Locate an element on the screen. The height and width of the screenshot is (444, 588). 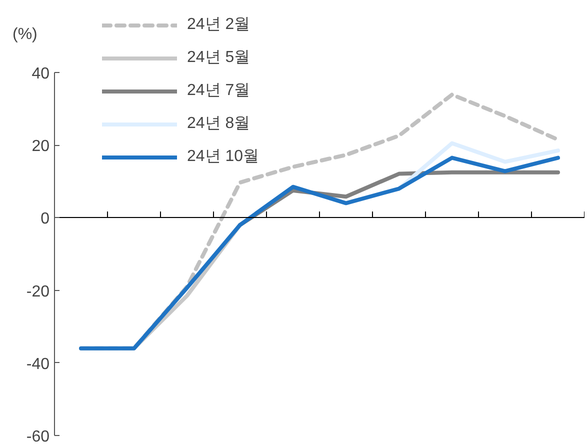
y-tick-label: -40 is located at coordinates (38, 364).